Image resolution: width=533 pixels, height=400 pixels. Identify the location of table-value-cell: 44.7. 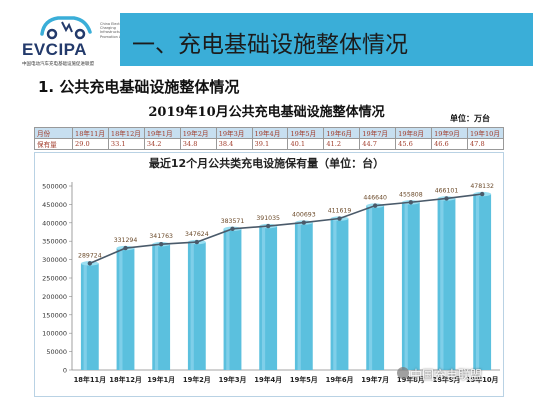
(378, 144).